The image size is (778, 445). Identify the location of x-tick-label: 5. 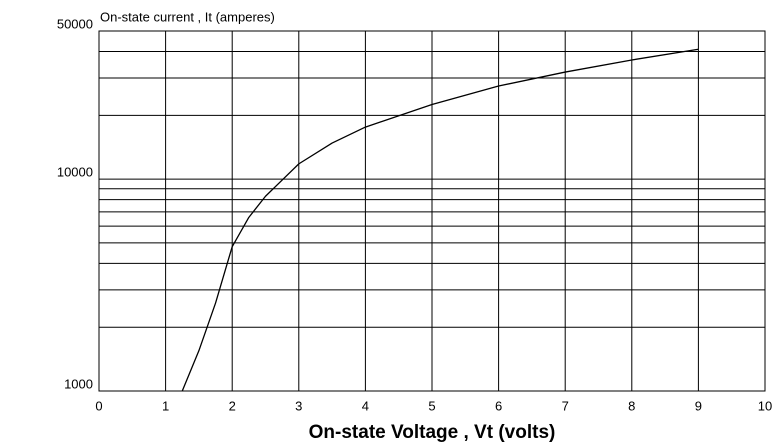
(431, 405).